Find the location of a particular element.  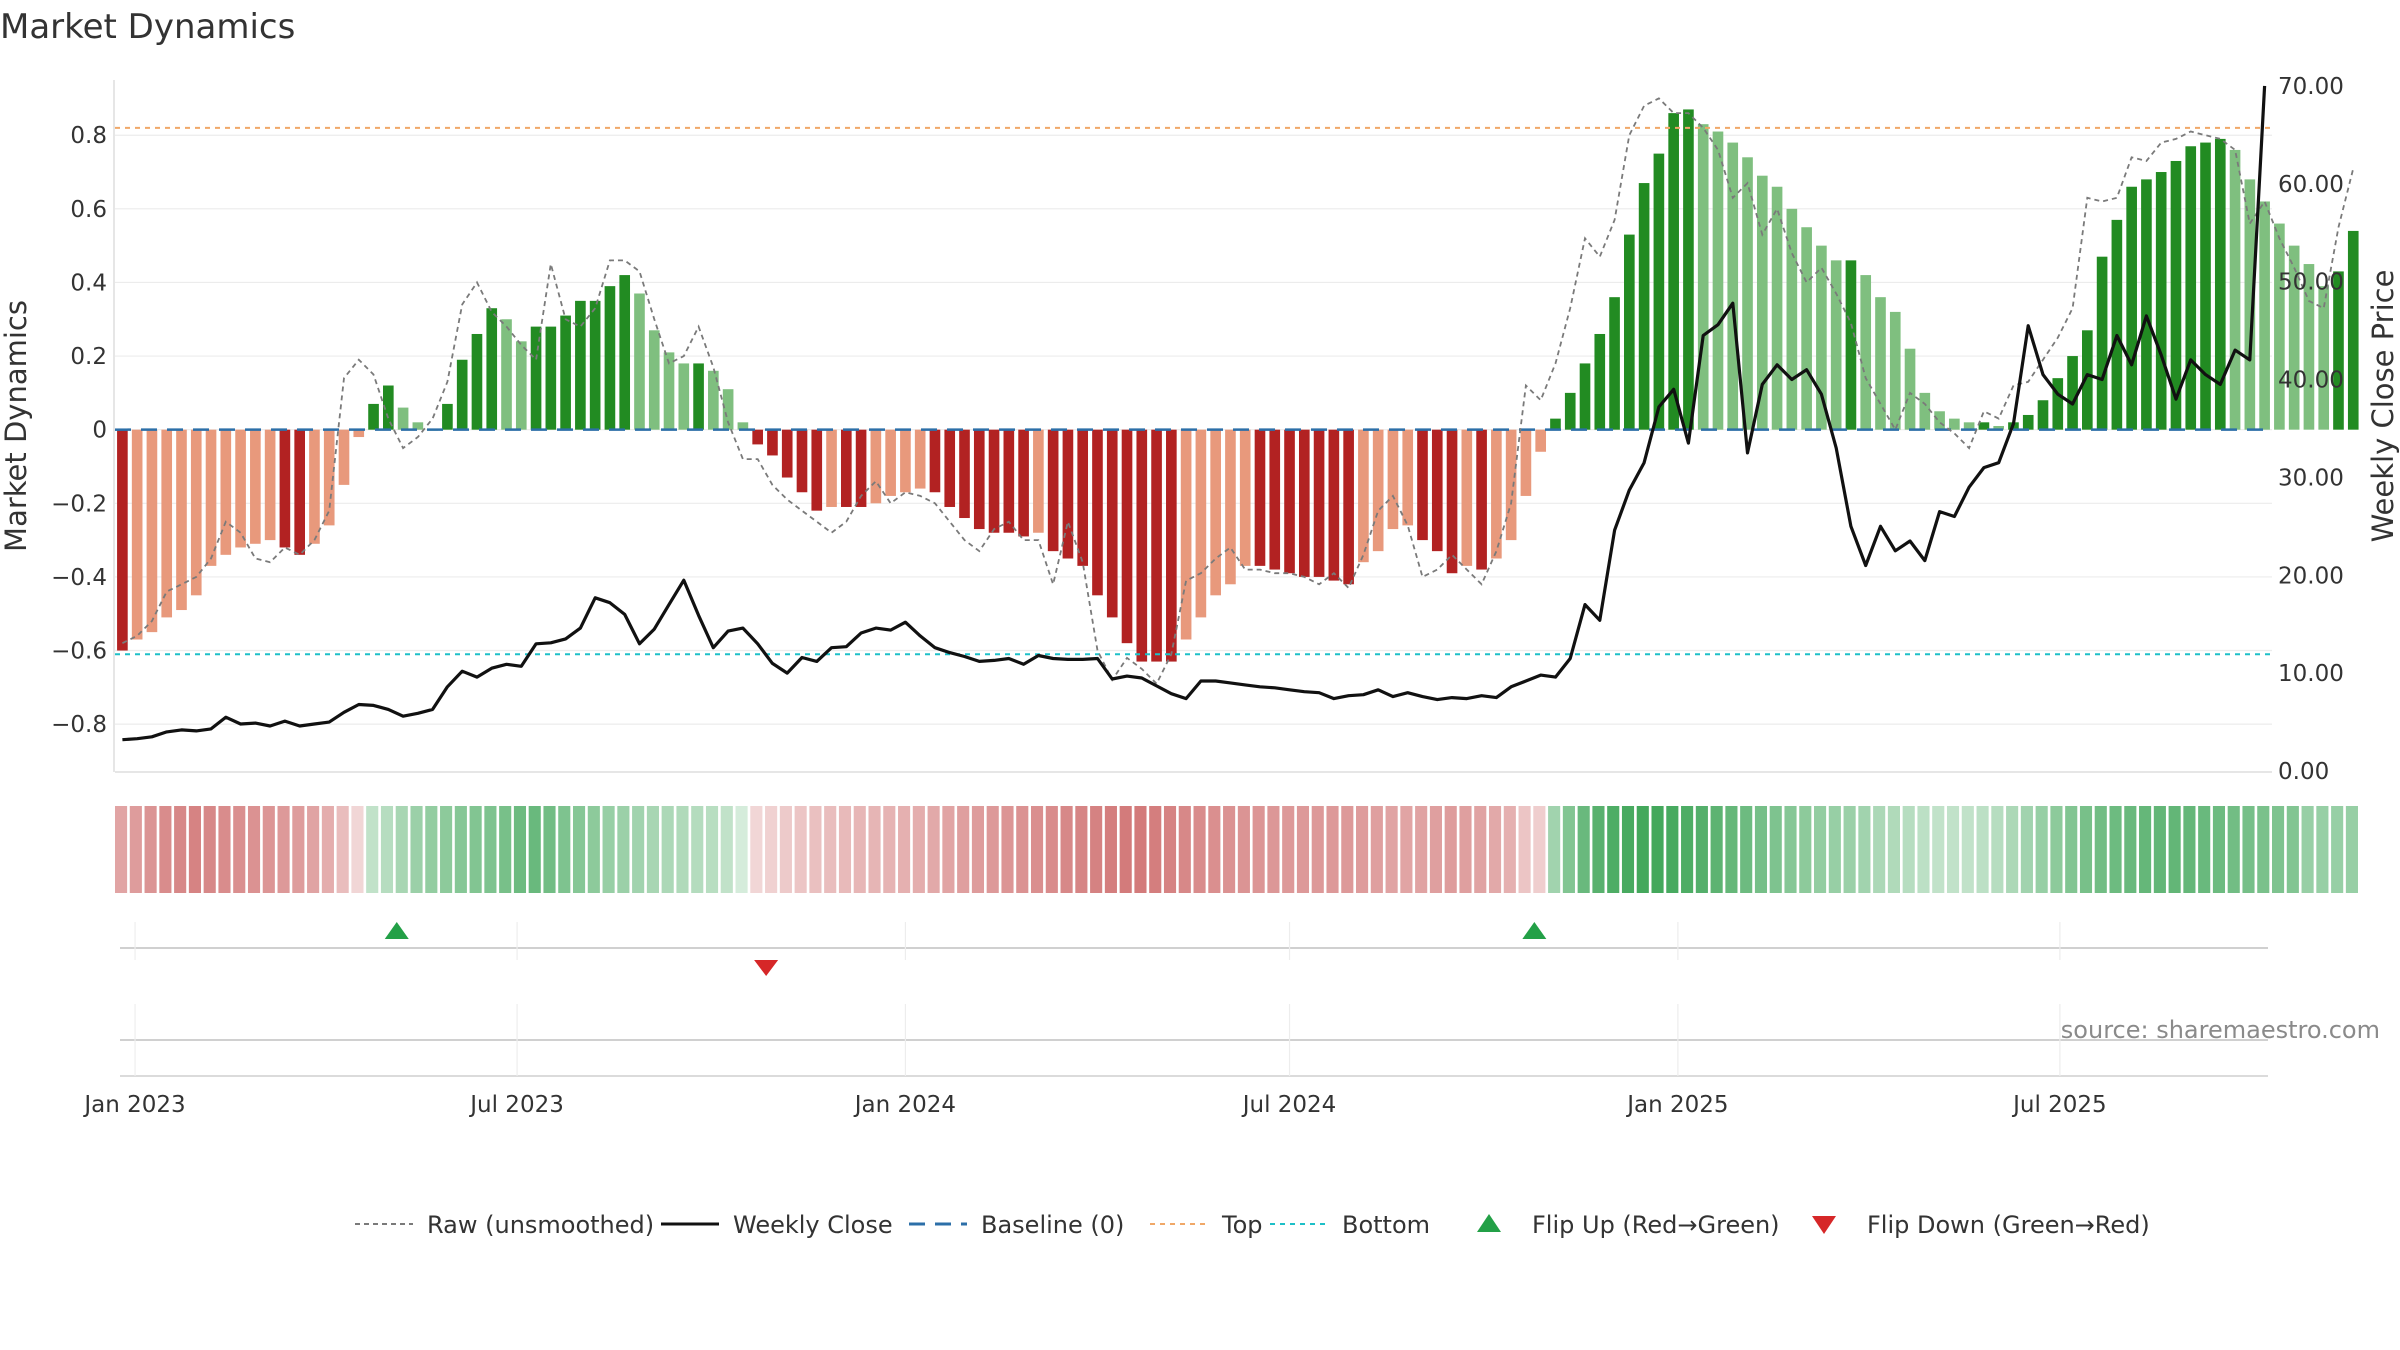

legend-item: Baseline (0) is located at coordinates (1016, 1225).